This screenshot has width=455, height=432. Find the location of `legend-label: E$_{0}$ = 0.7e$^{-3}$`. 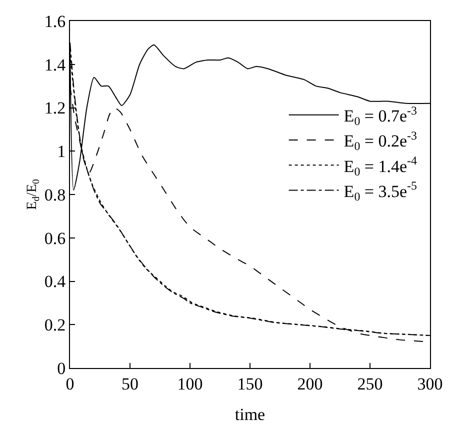

legend-label: E$_{0}$ = 0.7e$^{-3}$ is located at coordinates (380, 115).